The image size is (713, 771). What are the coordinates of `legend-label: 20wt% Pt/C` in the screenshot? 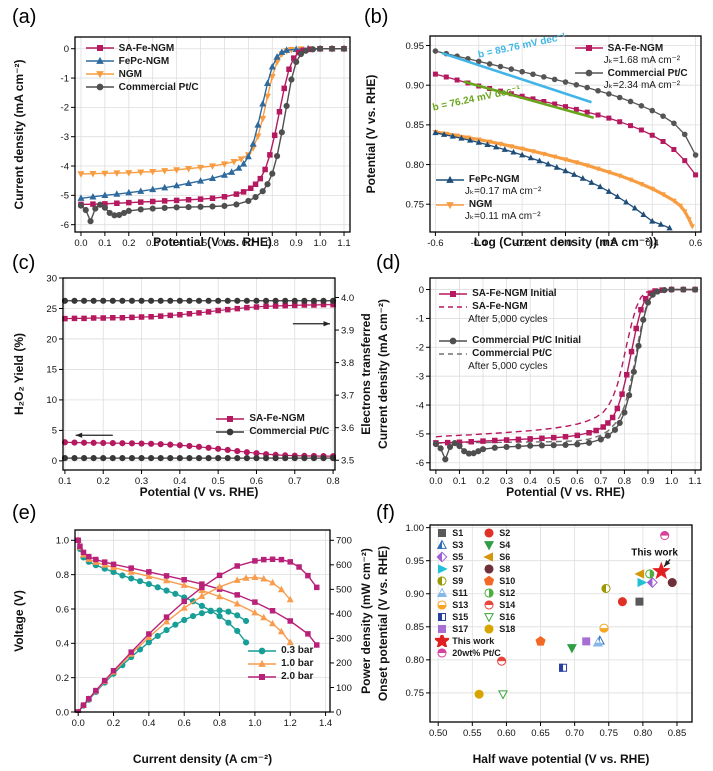 It's located at (476, 653).